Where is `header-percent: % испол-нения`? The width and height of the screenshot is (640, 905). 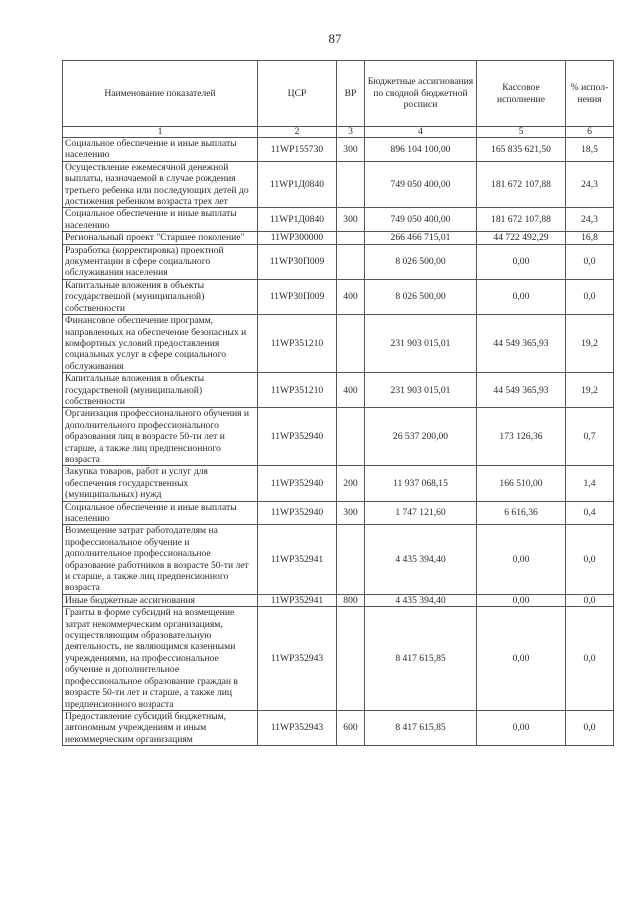
header-percent: % испол-нения is located at coordinates (589, 93).